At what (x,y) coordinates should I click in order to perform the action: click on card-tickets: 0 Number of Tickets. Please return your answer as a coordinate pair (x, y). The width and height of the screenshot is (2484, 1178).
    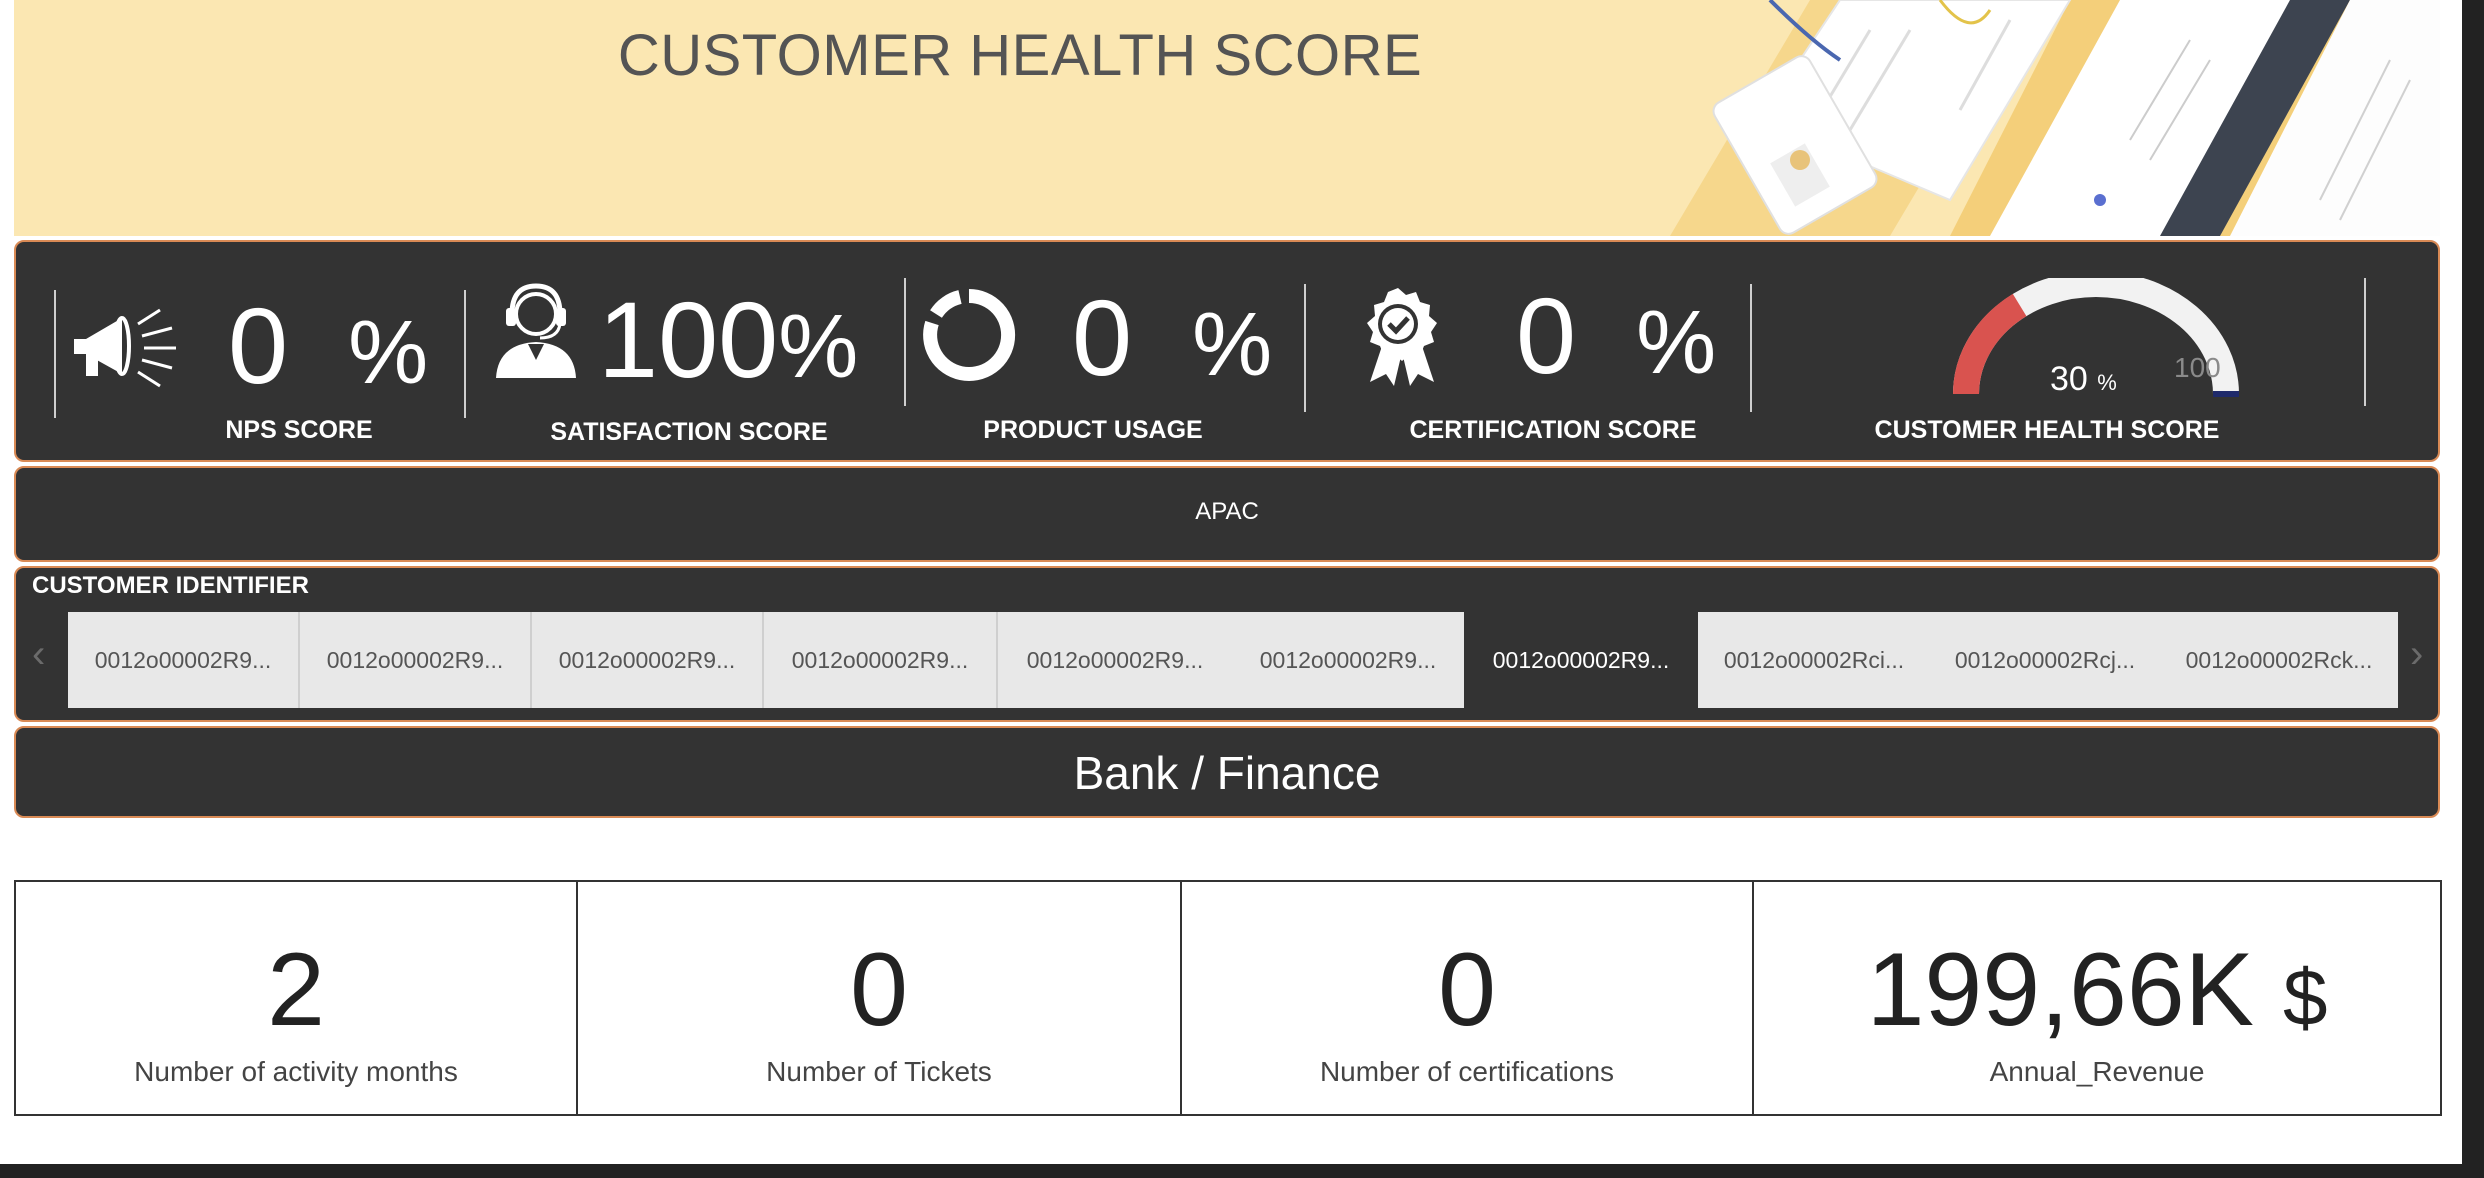
    Looking at the image, I should click on (879, 998).